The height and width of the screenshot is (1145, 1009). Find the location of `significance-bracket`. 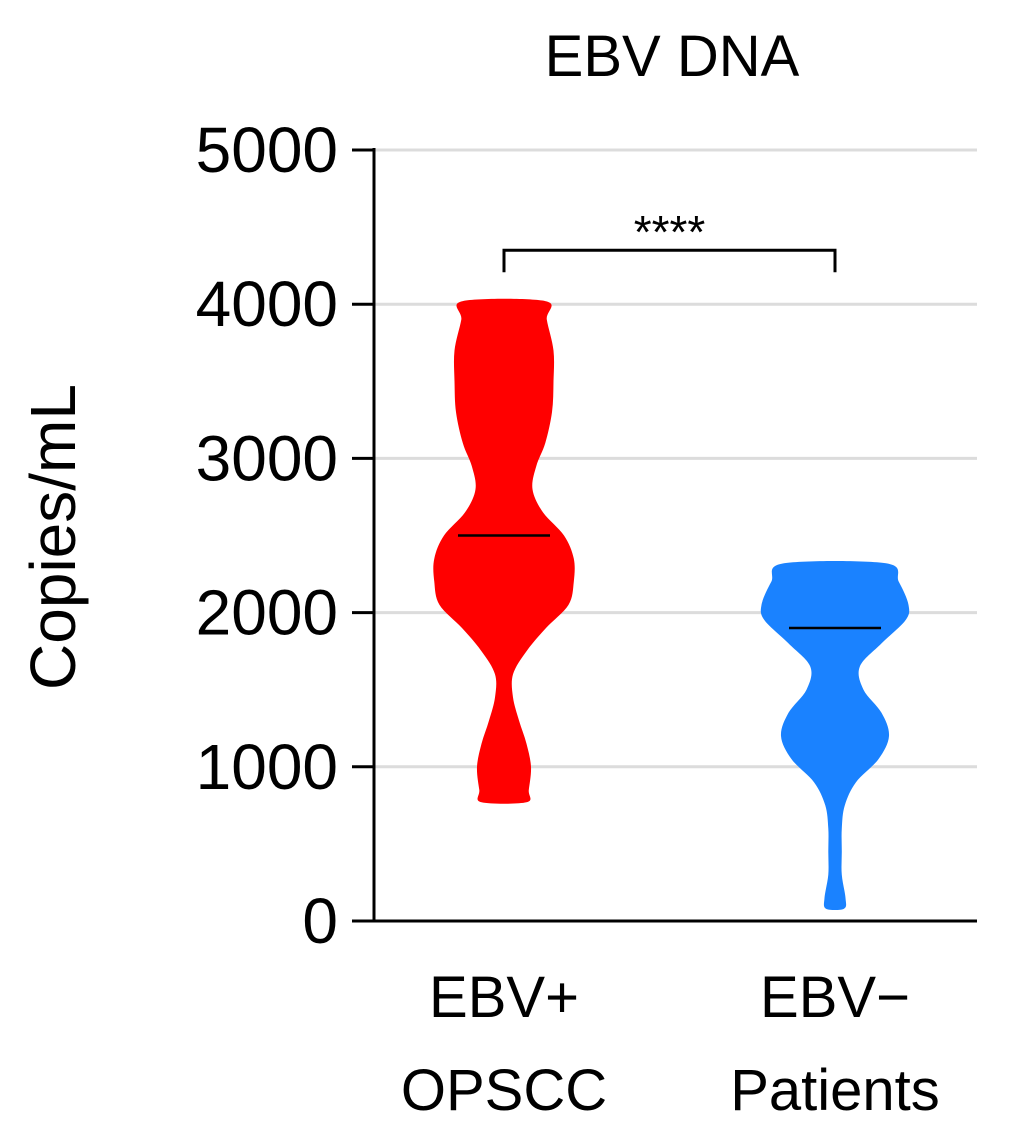

significance-bracket is located at coordinates (669, 260).